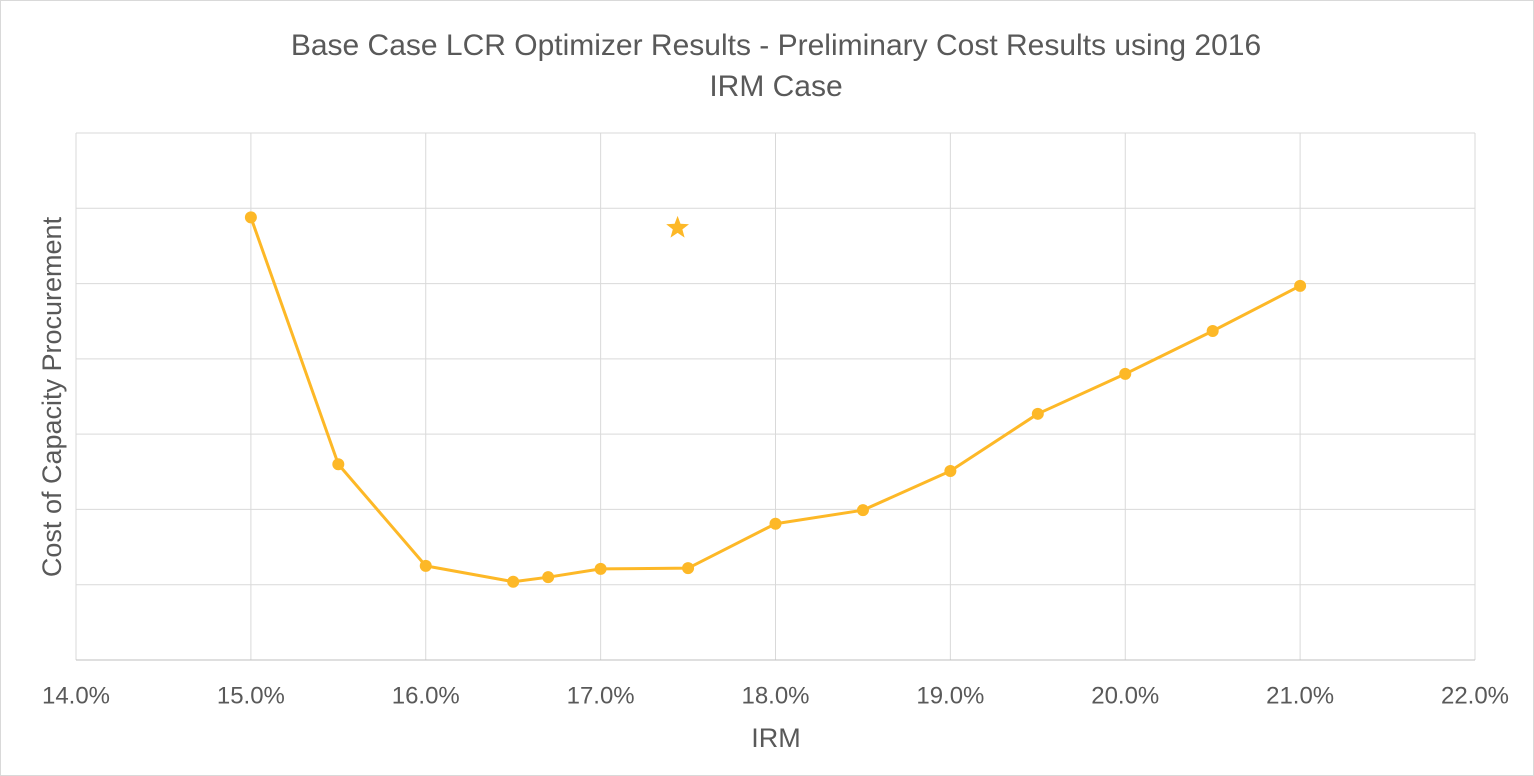  What do you see at coordinates (426, 695) in the screenshot?
I see `x-tick-label: 16.0%` at bounding box center [426, 695].